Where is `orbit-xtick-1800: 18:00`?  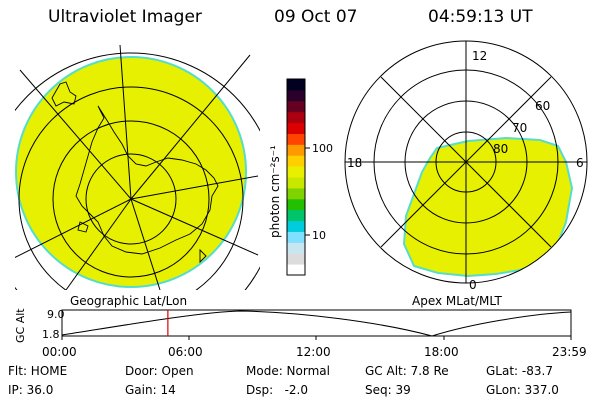 orbit-xtick-1800: 18:00 is located at coordinates (441, 352).